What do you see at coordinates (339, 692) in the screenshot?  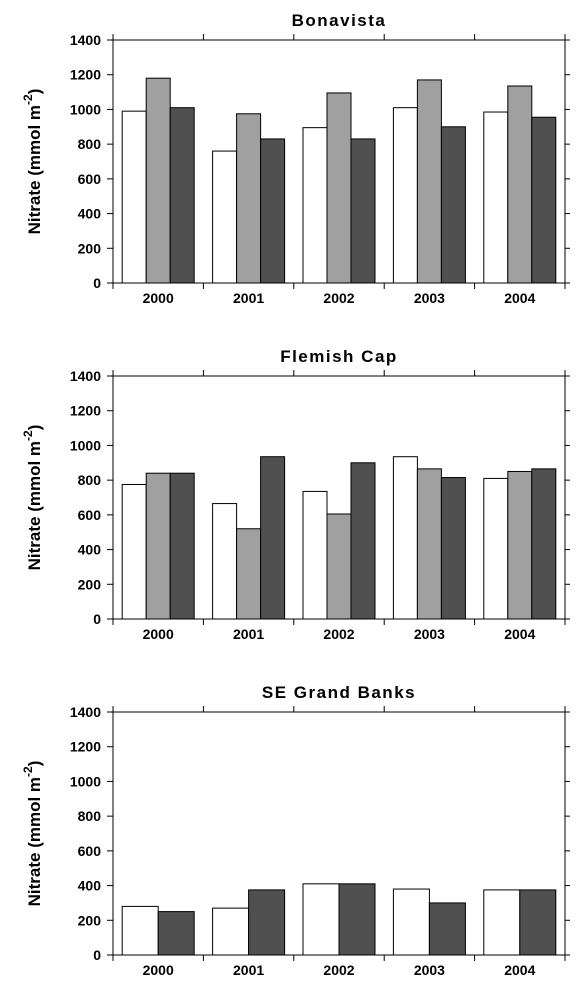 I see `chart-title: SE Grand Banks` at bounding box center [339, 692].